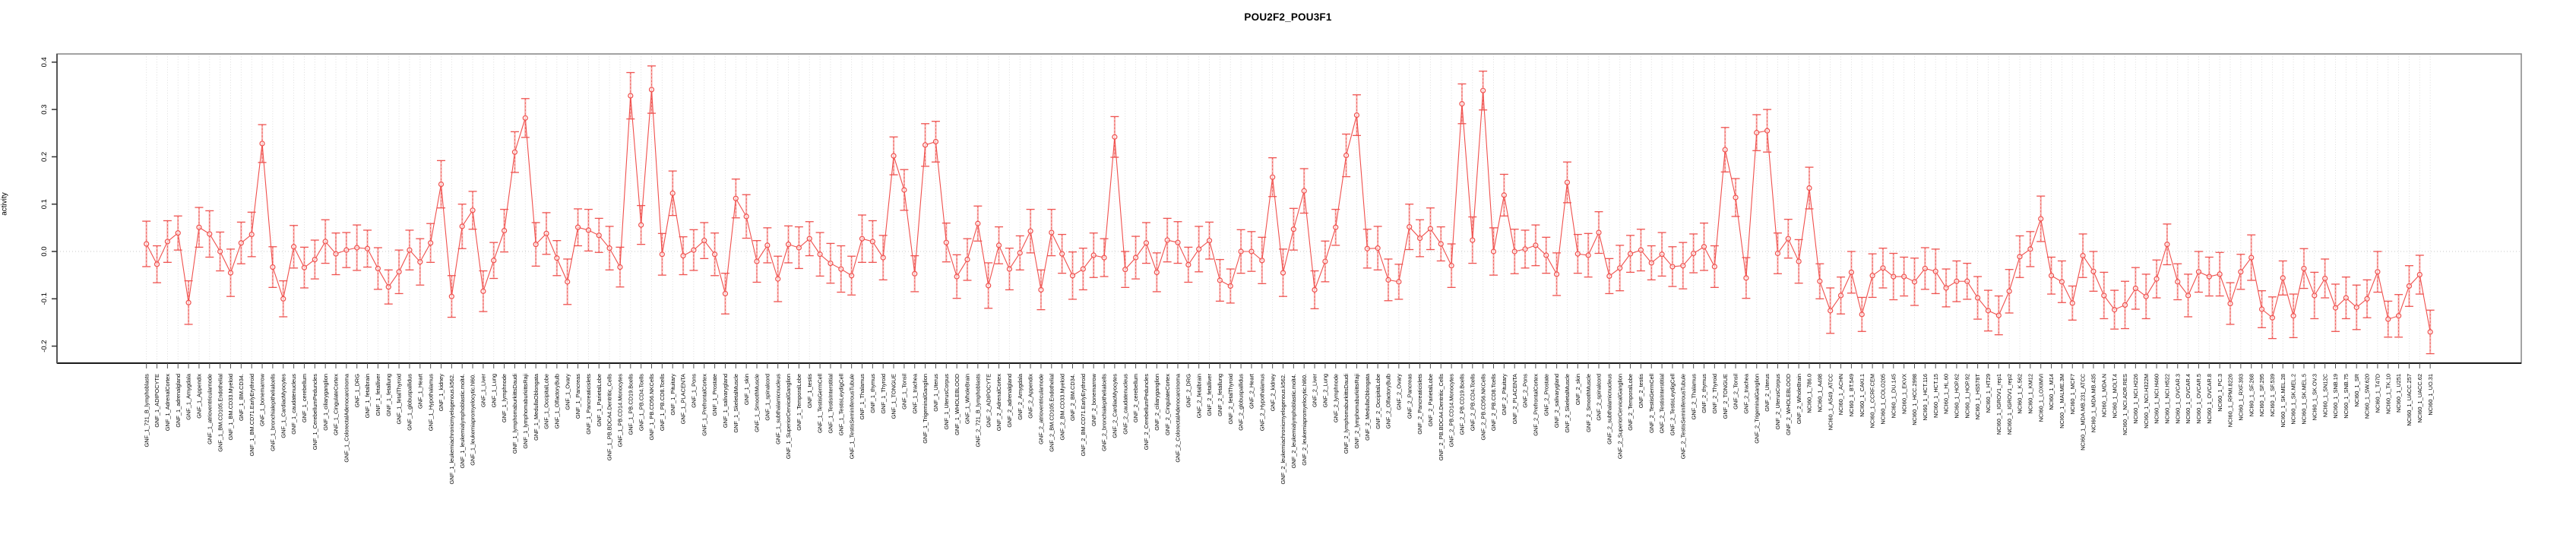  I want to click on x-tick-label: GNF_1_UterusCorpus, so click(946, 402).